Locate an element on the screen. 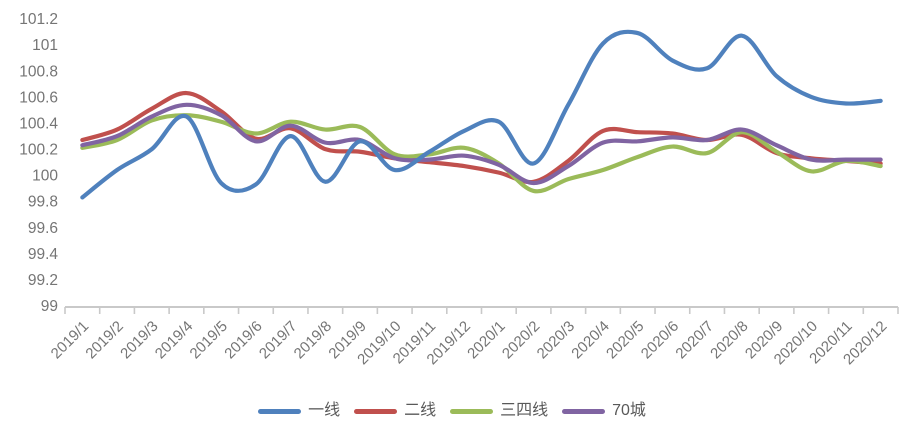 This screenshot has height=434, width=904. x-axis-category-label: 2019/1 is located at coordinates (70, 340).